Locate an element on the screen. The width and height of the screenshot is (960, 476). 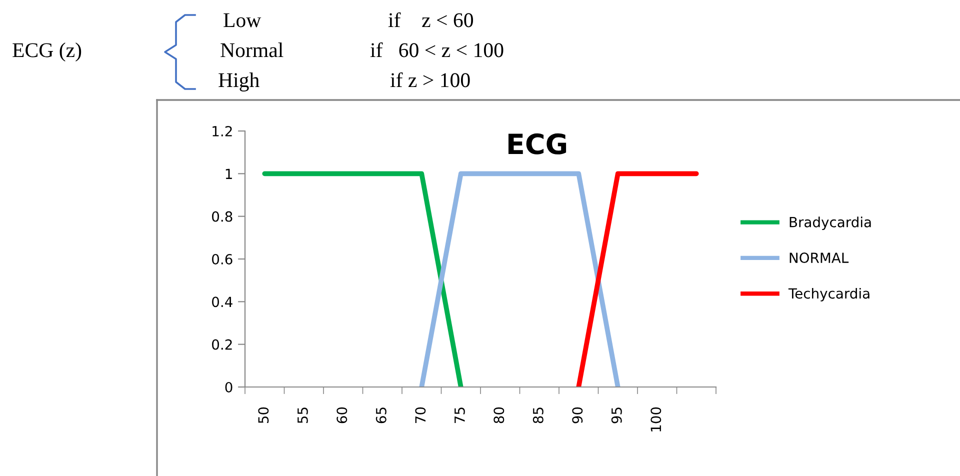
y-tick-label: 0.8 is located at coordinates (222, 216).